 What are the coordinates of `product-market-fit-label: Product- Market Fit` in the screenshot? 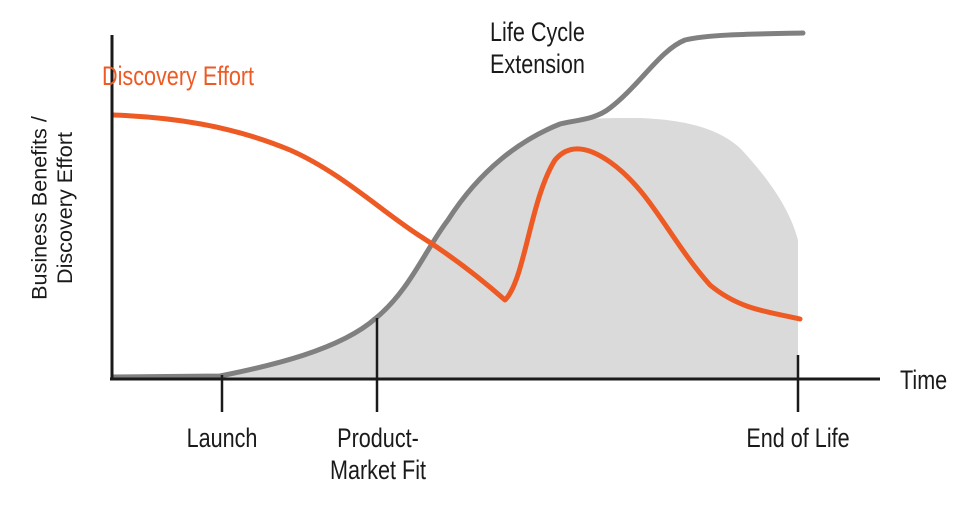 It's located at (378, 454).